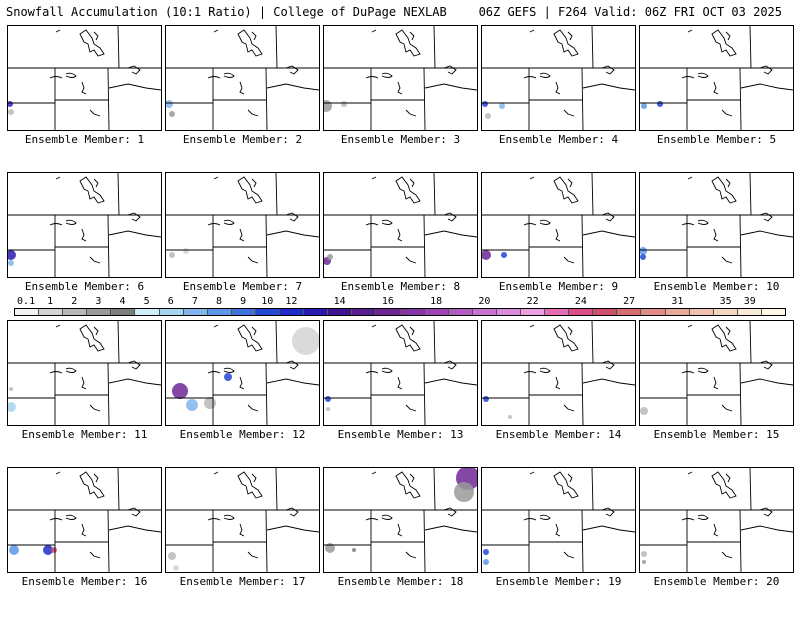  Describe the element at coordinates (677, 301) in the screenshot. I see `colorbar-tick-label: 31` at that location.